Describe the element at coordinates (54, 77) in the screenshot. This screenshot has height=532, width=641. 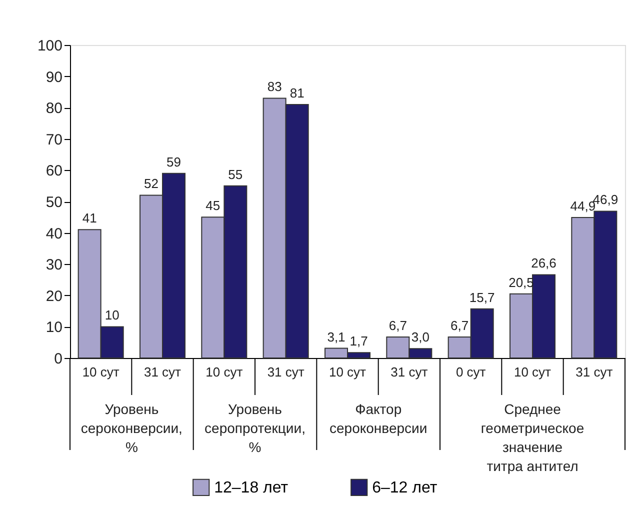
I see `y-tick-label: 90` at that location.